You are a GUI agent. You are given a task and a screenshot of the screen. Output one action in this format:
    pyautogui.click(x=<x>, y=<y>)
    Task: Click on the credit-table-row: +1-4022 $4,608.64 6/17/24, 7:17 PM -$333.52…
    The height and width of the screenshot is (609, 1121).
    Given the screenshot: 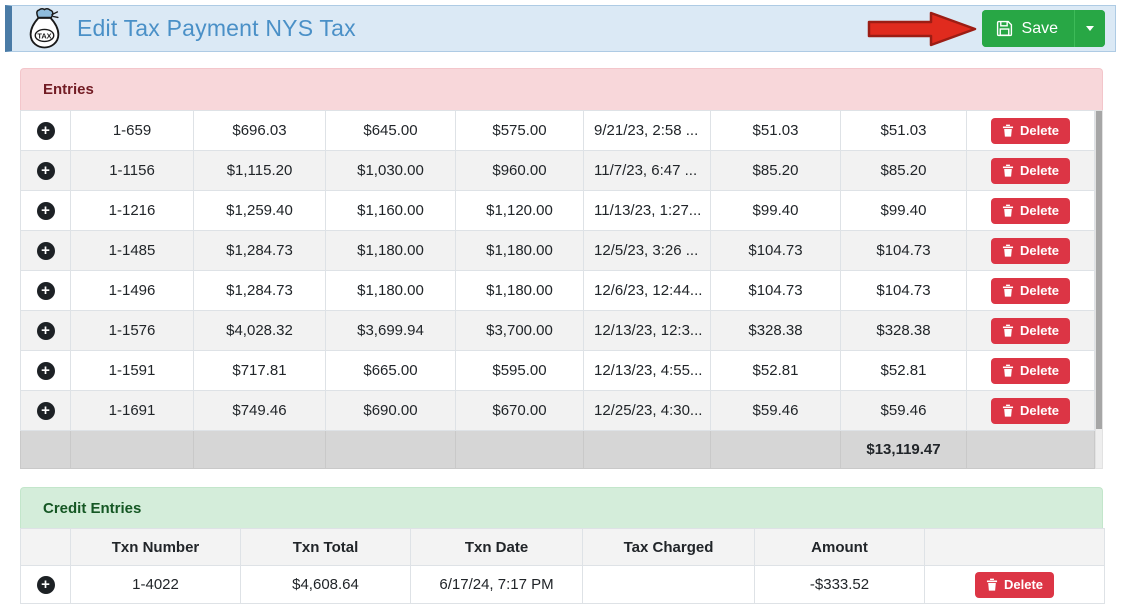 What is the action you would take?
    pyautogui.click(x=562, y=584)
    